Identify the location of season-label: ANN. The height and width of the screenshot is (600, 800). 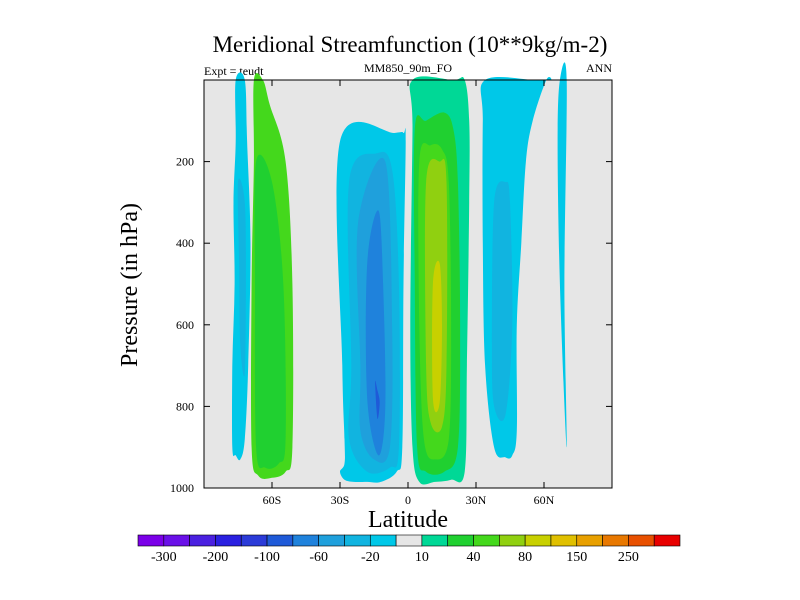
(599, 68).